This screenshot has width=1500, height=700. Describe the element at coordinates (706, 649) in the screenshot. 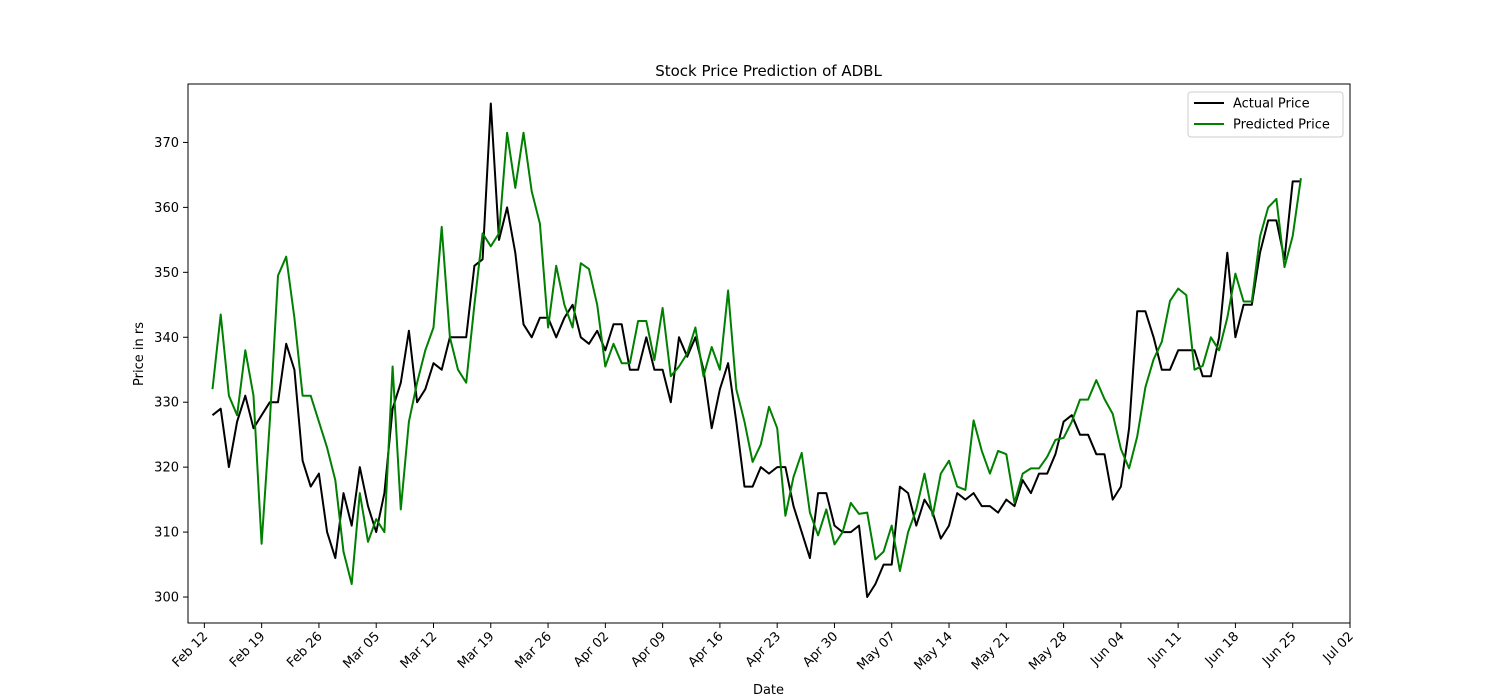

I see `x-tick-label: Apr 16` at that location.